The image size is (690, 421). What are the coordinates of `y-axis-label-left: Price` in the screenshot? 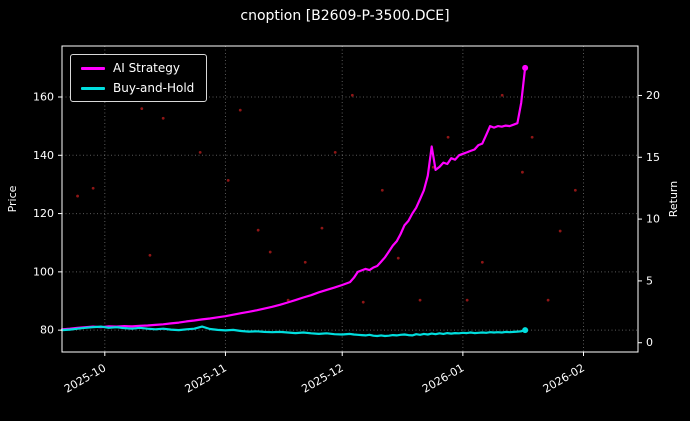 It's located at (12, 198).